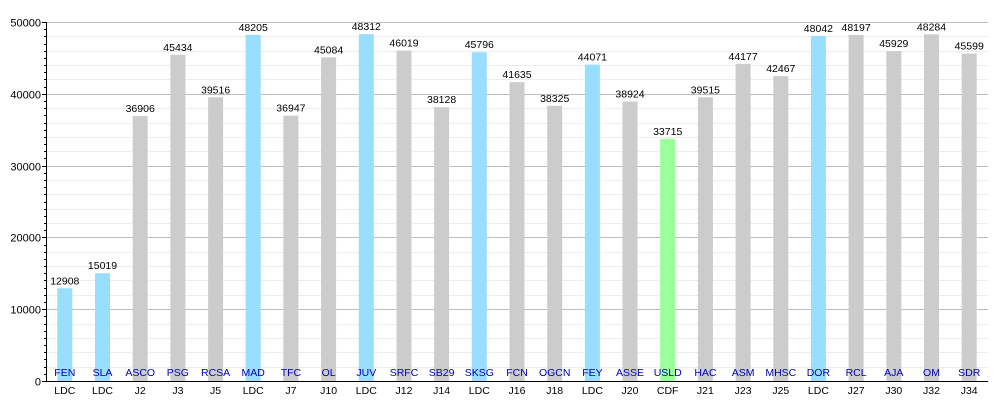 The height and width of the screenshot is (400, 1000). What do you see at coordinates (893, 391) in the screenshot?
I see `round-label: J30` at bounding box center [893, 391].